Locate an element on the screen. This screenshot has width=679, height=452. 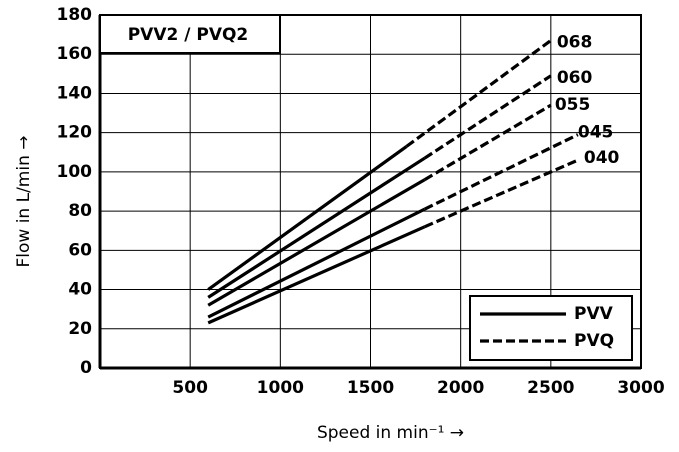
y-tick-label: 140 is located at coordinates (75, 93).